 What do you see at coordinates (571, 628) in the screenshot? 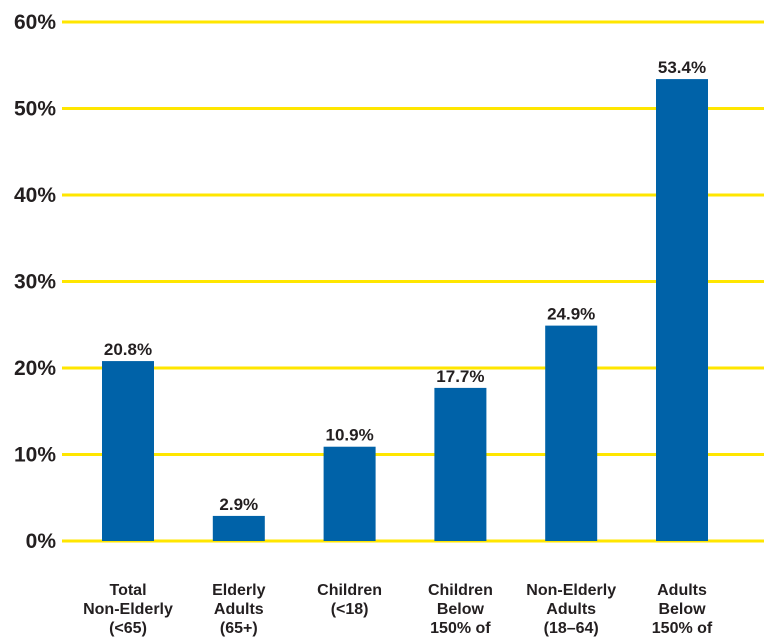
I see `x-category-label-line: (18–64)` at bounding box center [571, 628].